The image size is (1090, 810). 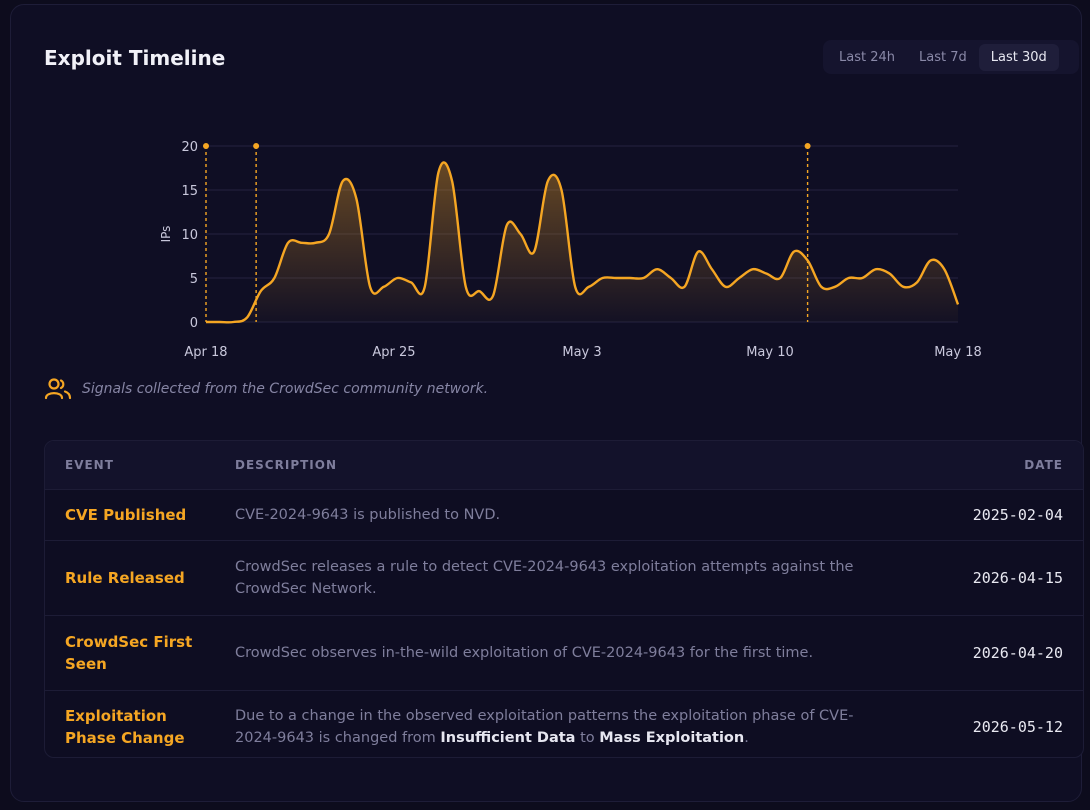 I want to click on y-tick-label: 20, so click(x=189, y=147).